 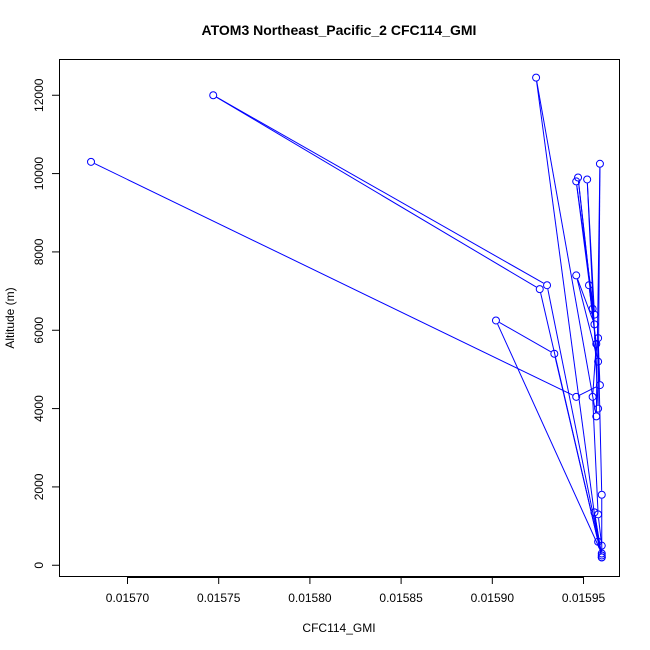 I want to click on y-tick-label: 0, so click(x=39, y=565).